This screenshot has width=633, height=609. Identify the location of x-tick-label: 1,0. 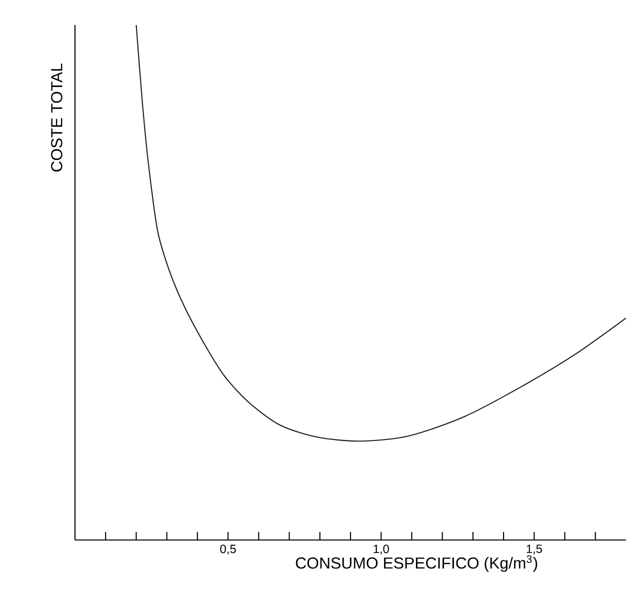
(381, 549).